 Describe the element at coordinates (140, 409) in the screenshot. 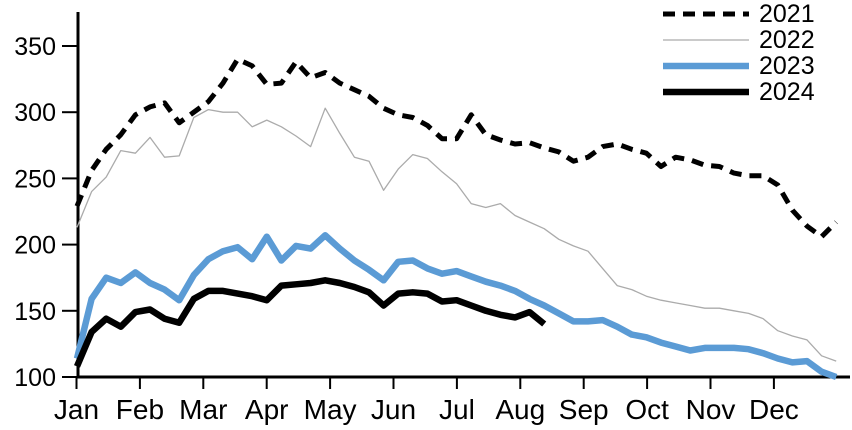

I see `x-tick-label: Feb` at that location.